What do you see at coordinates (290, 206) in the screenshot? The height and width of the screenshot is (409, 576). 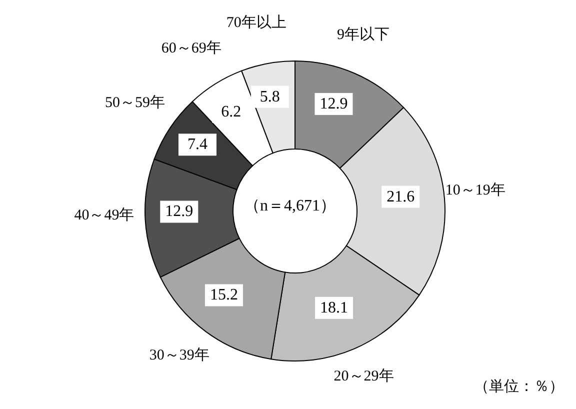 I see `text: （n＝4,671）` at bounding box center [290, 206].